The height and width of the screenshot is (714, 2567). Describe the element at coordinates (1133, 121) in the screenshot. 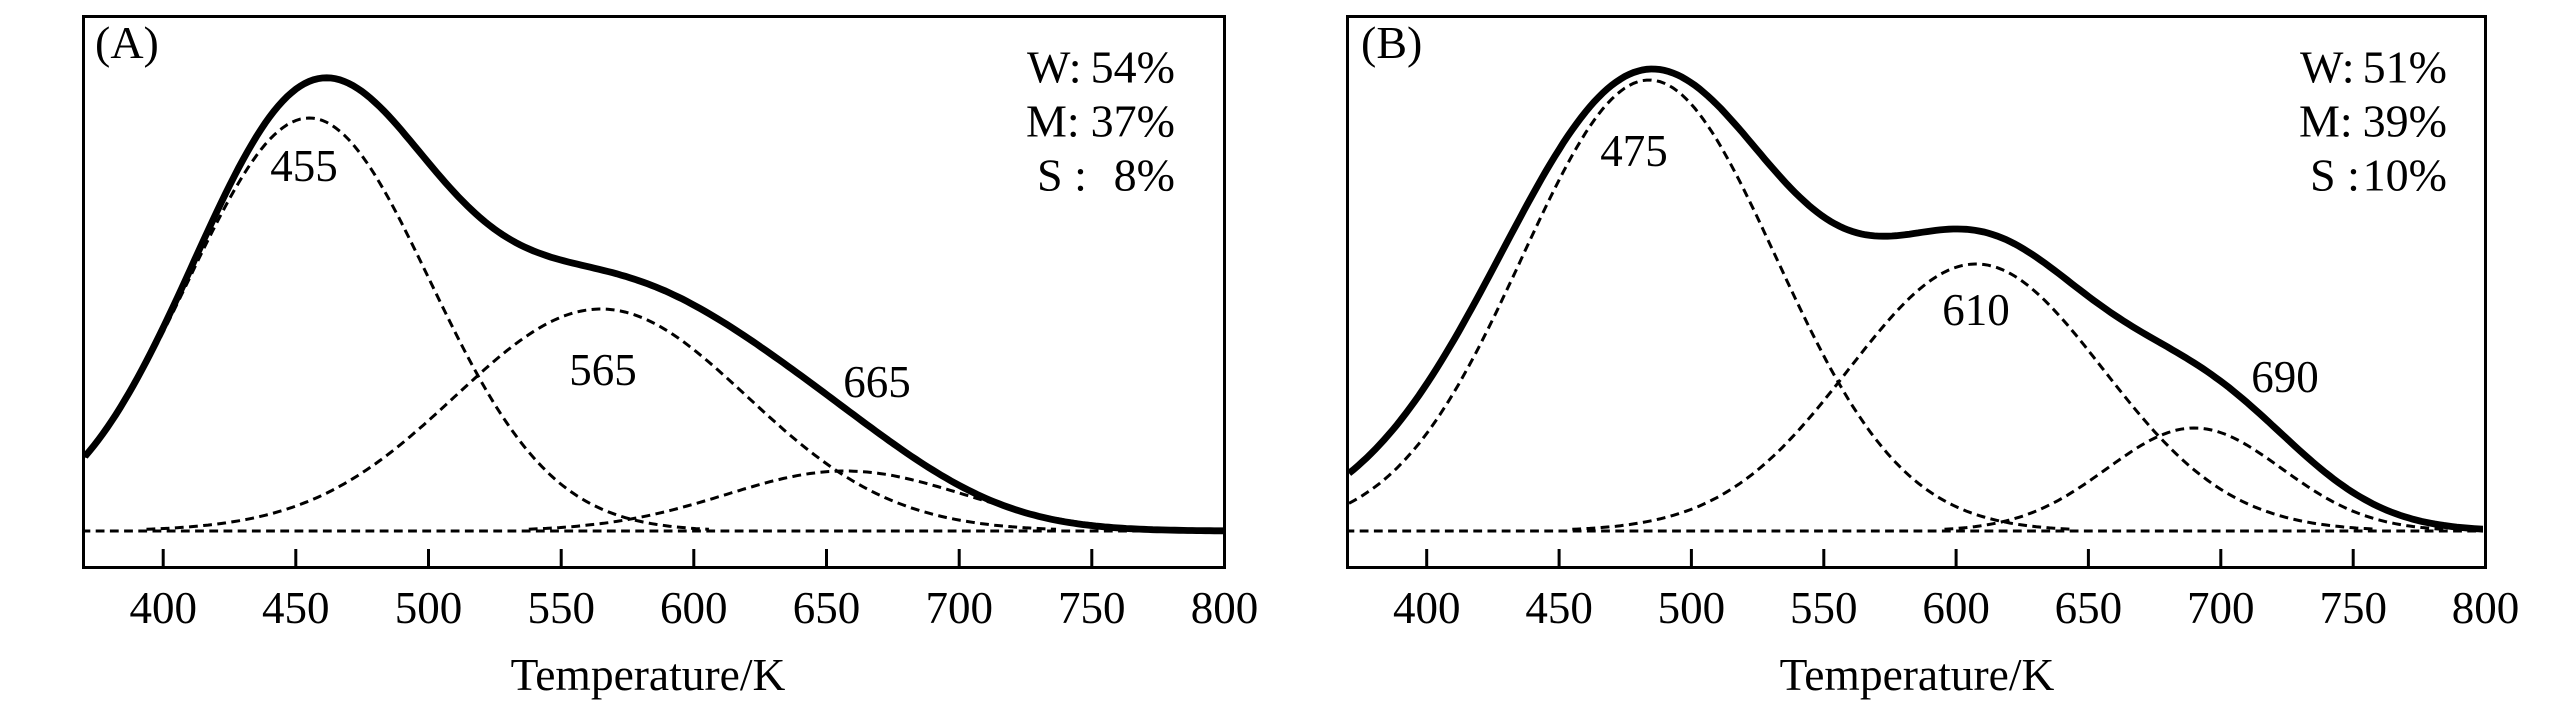

I see `svg-text: 37%` at that location.